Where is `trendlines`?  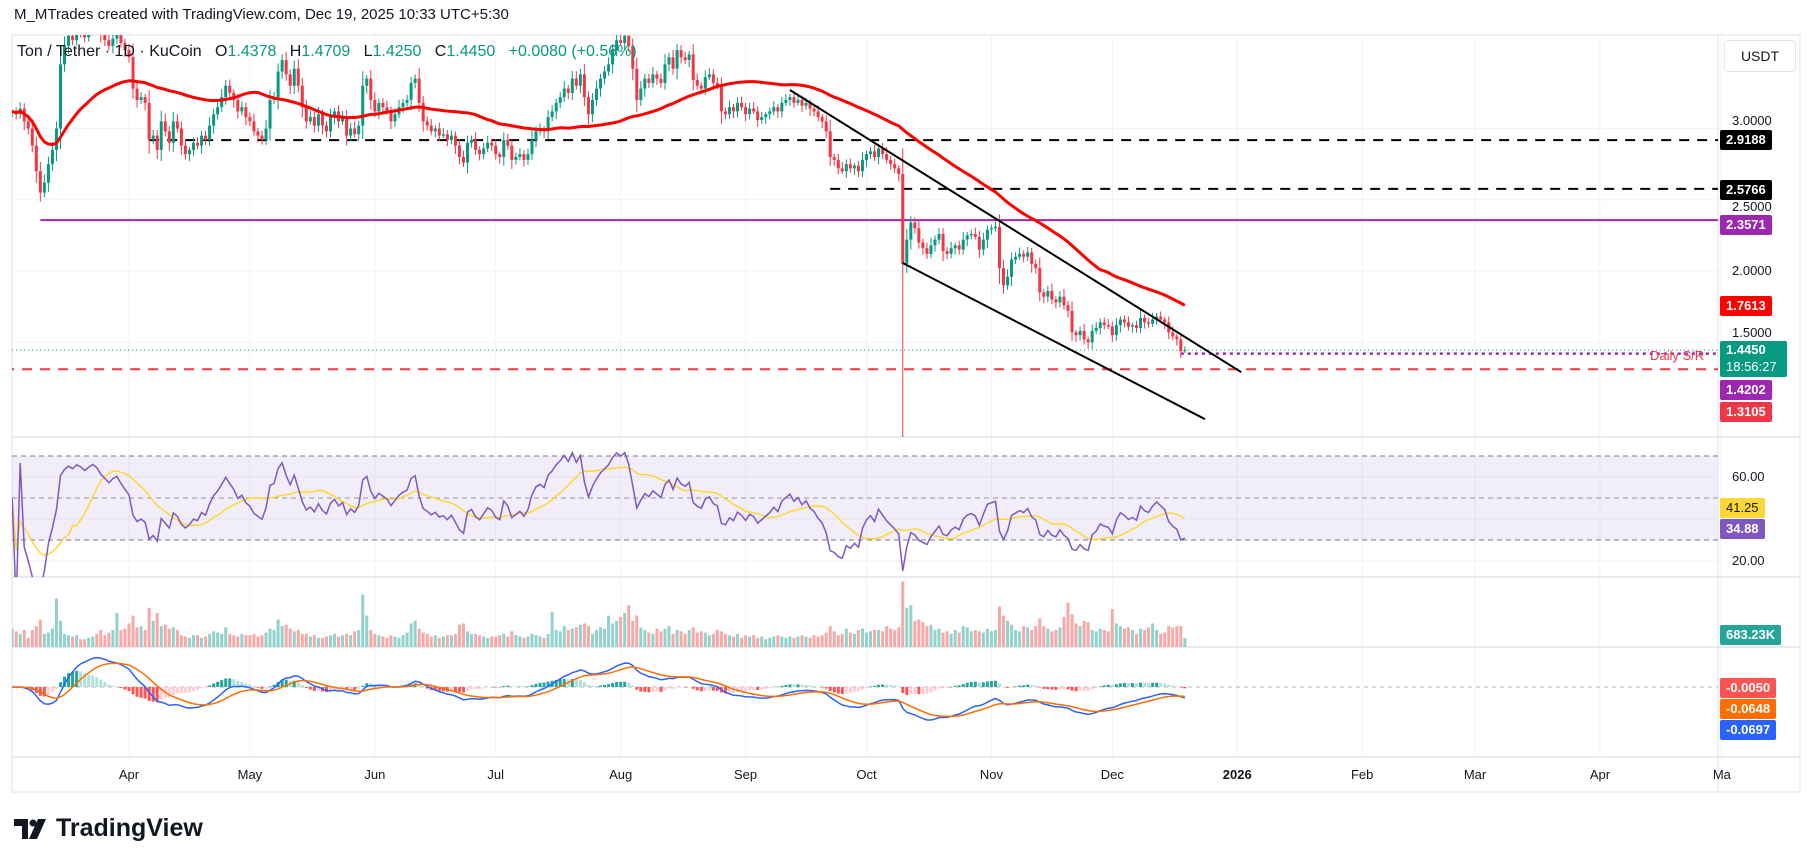
trendlines is located at coordinates (1015, 255).